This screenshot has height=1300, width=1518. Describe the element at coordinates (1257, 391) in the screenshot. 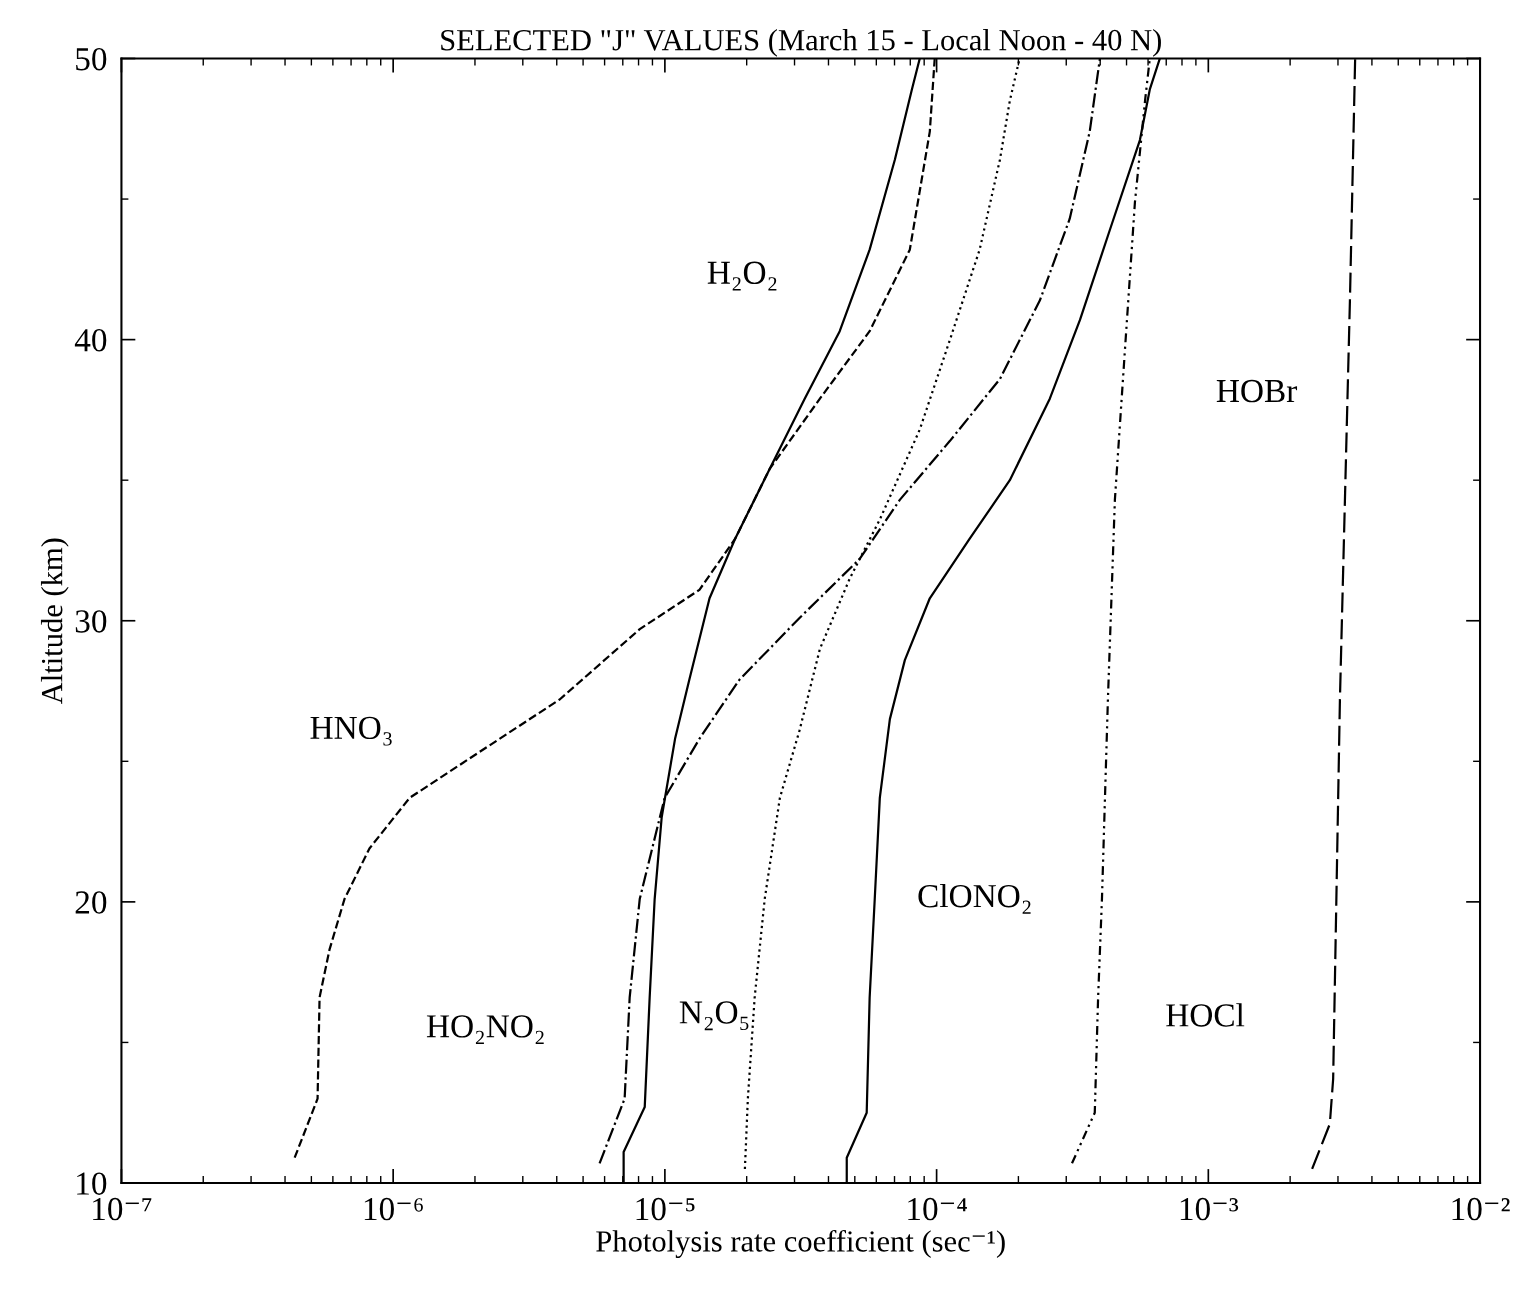

I see `series-label: HOBr` at that location.